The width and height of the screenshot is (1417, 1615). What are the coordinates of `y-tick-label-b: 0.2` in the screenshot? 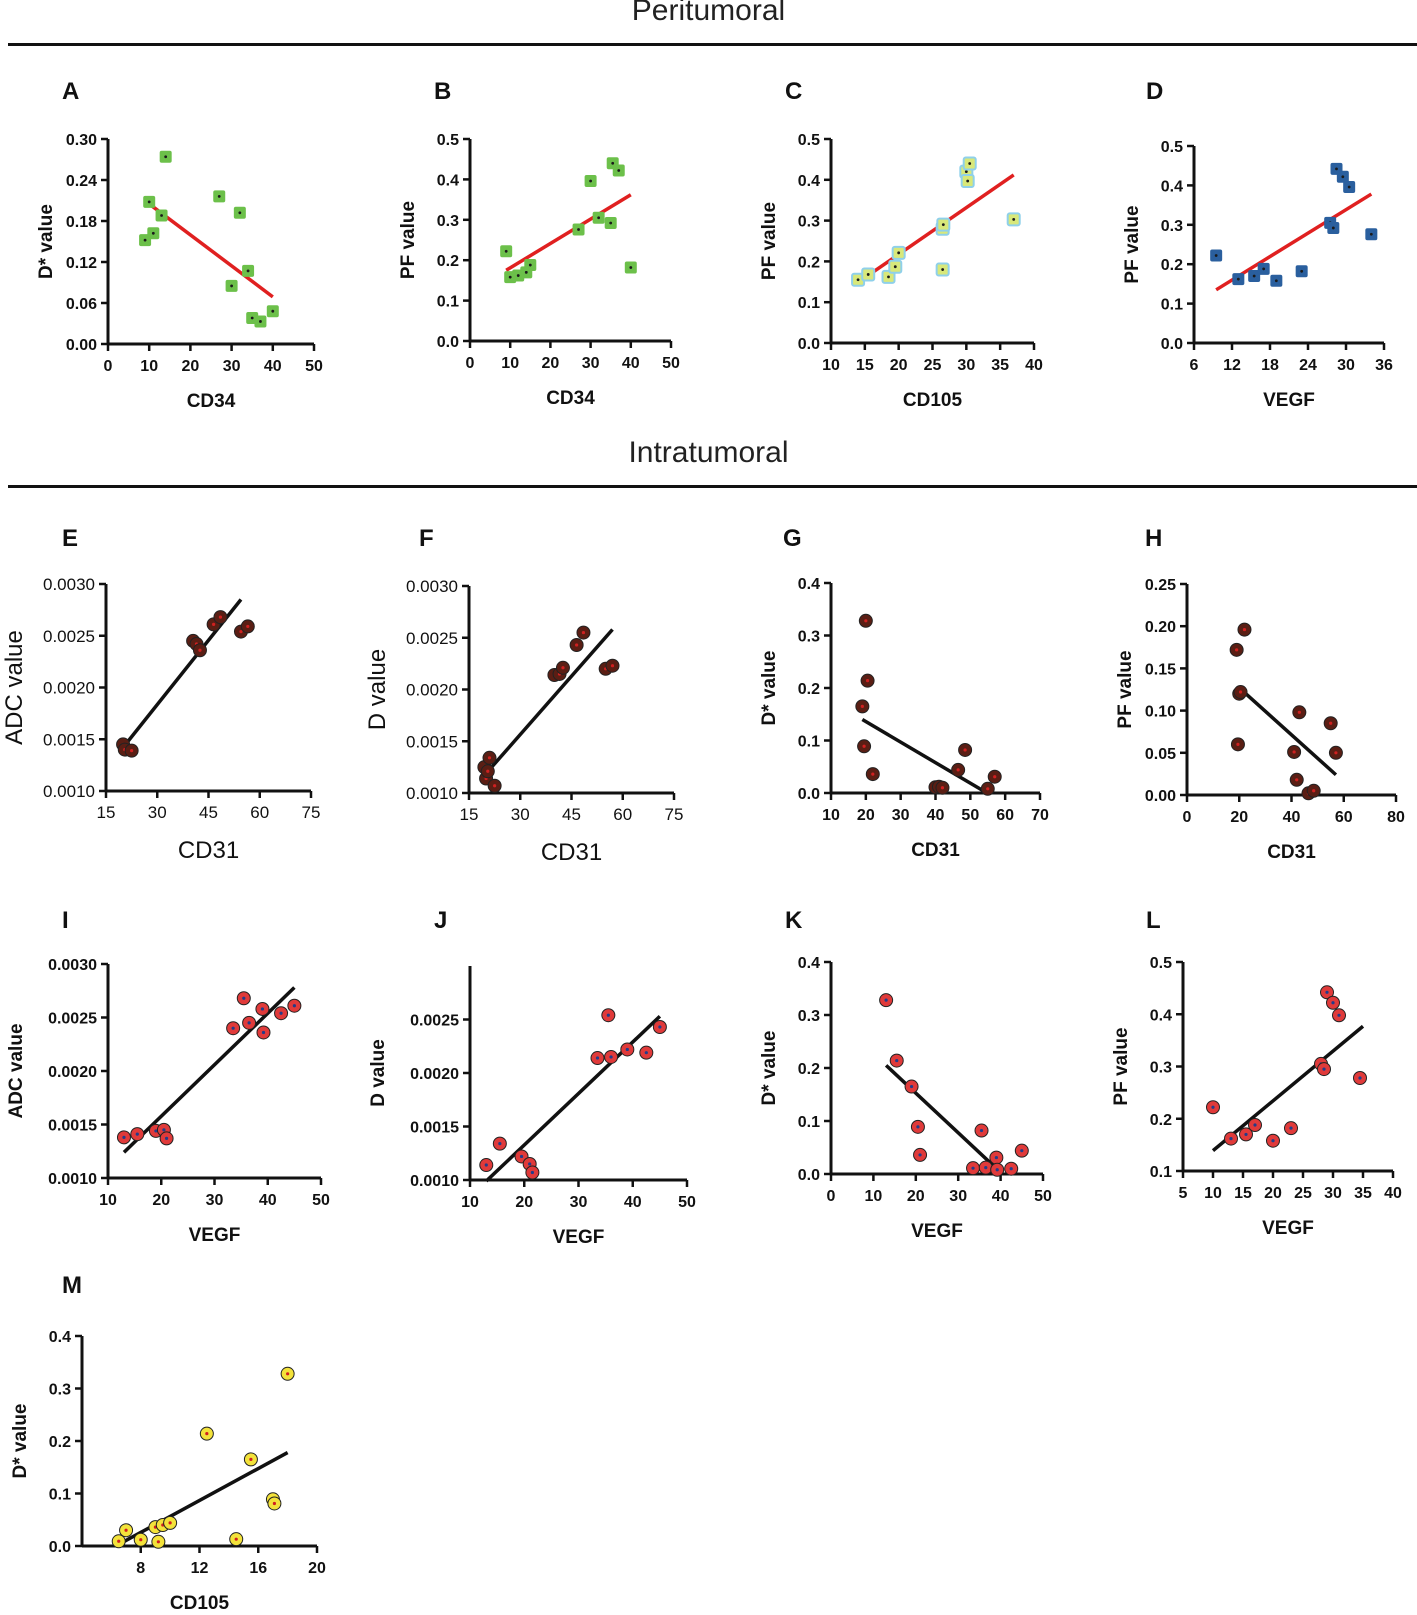 It's located at (448, 261).